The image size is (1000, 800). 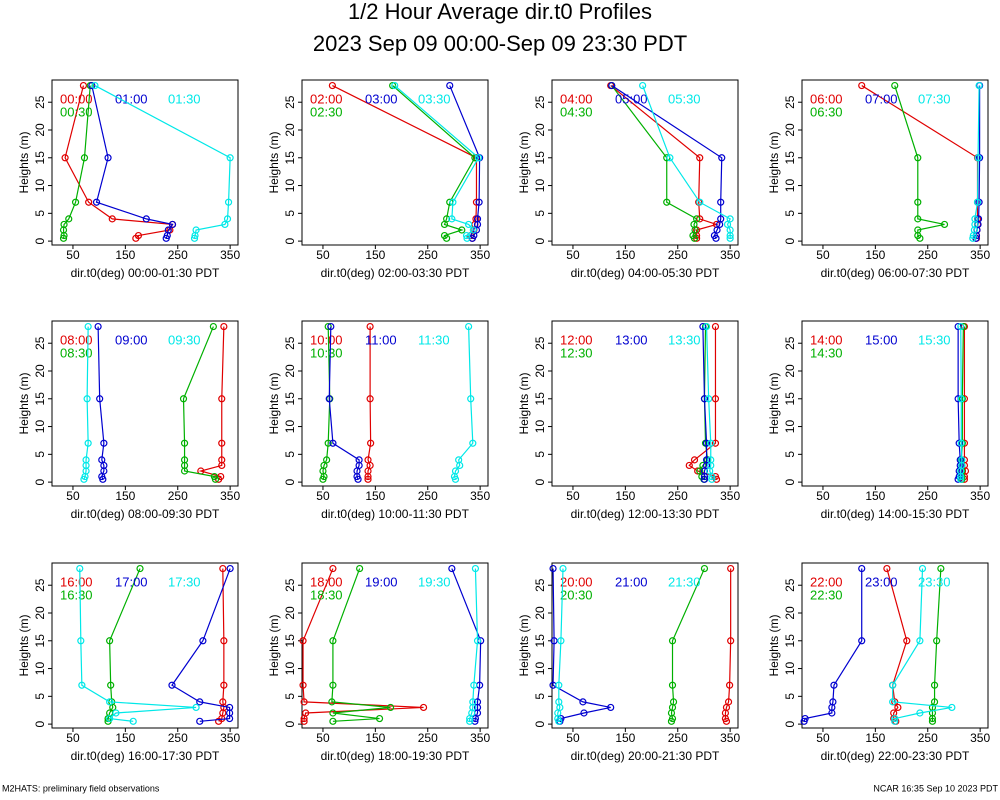 What do you see at coordinates (40, 427) in the screenshot?
I see `y-tick-label: 10` at bounding box center [40, 427].